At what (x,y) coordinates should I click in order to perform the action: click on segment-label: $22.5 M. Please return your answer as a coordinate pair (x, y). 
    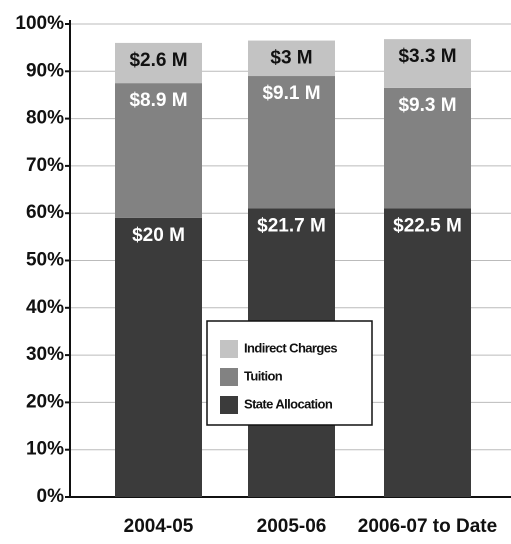
    Looking at the image, I should click on (427, 225).